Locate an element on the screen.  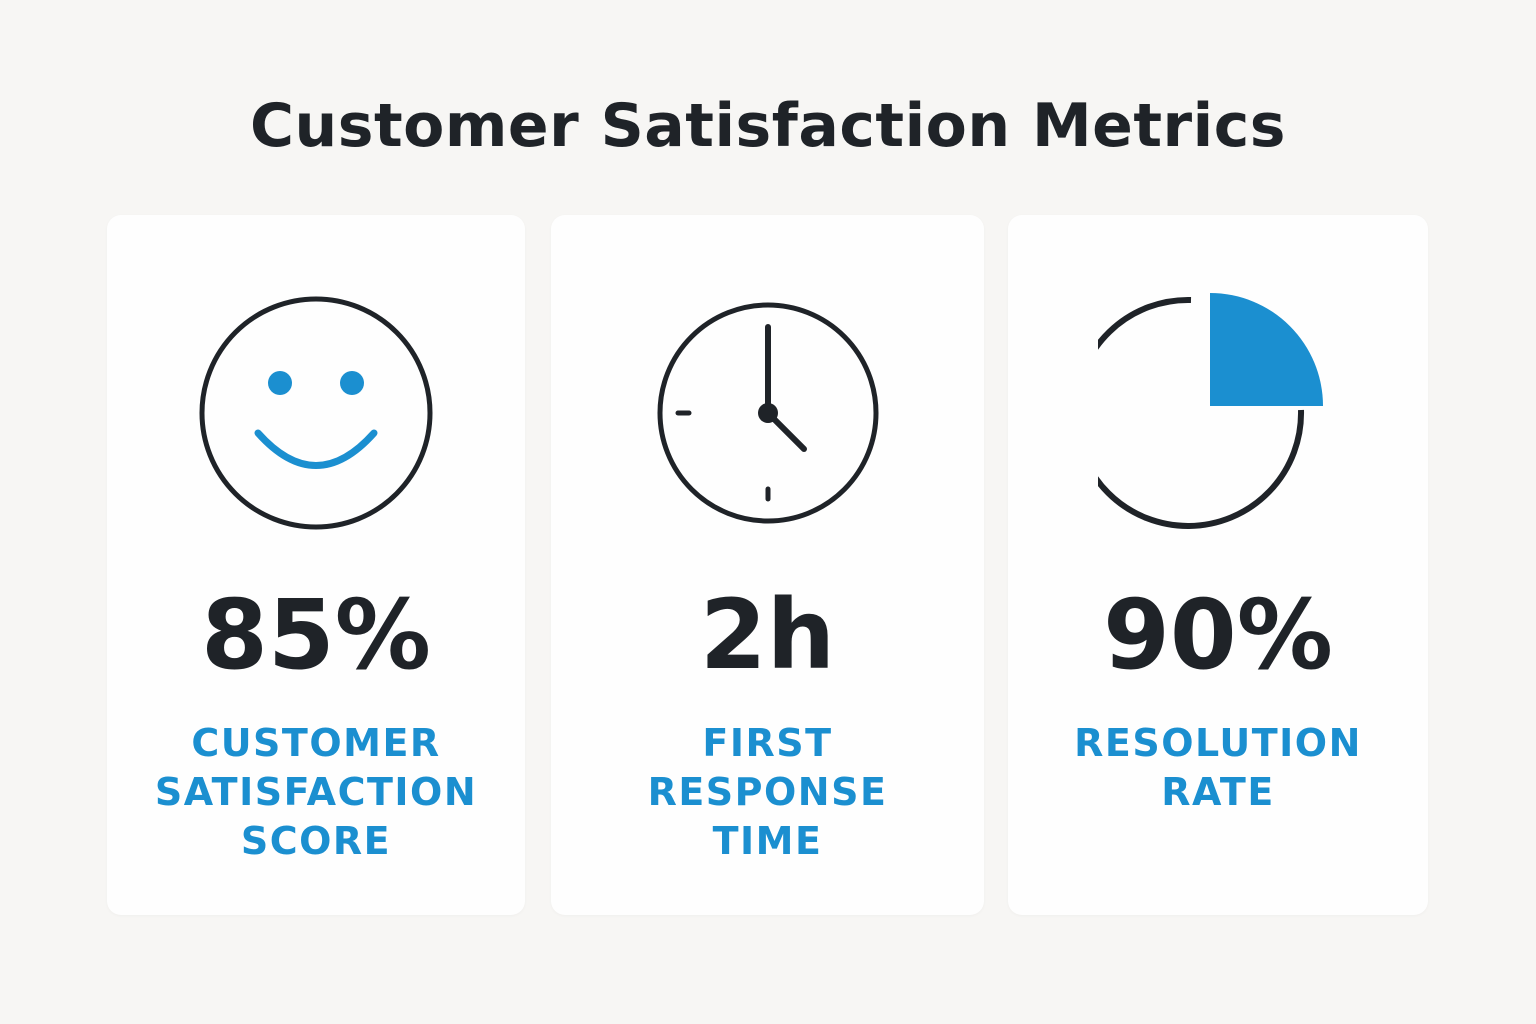
metric-label-line: TIME is located at coordinates (767, 841).